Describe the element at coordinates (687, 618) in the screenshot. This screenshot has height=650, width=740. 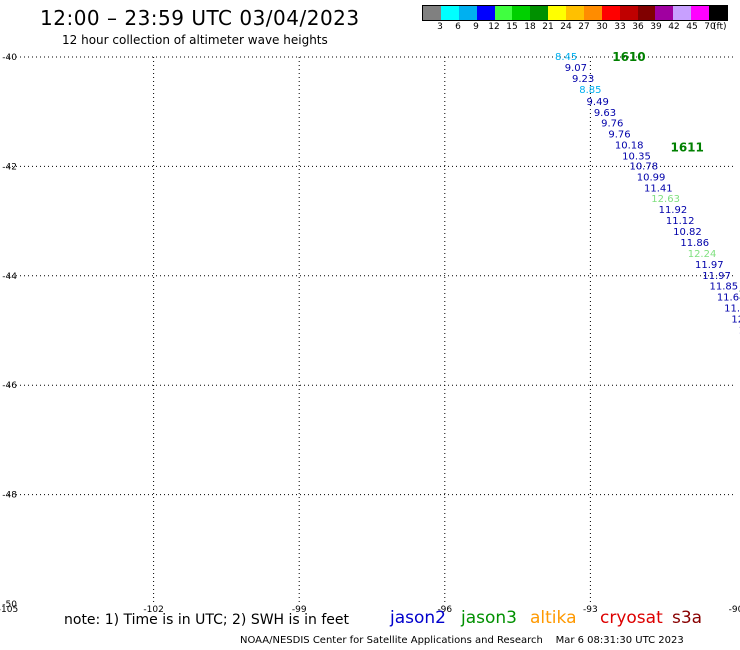
I see `satellite-name: s3a` at that location.